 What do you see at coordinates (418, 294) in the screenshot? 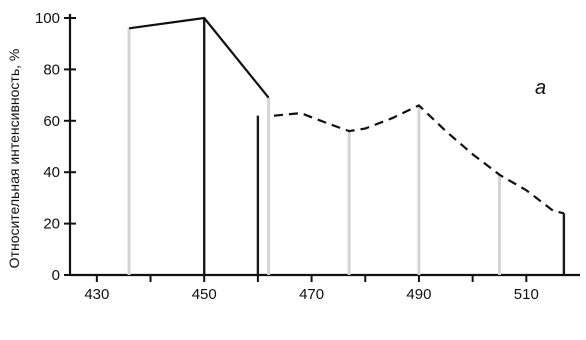
I see `x-tick-label: 490` at bounding box center [418, 294].